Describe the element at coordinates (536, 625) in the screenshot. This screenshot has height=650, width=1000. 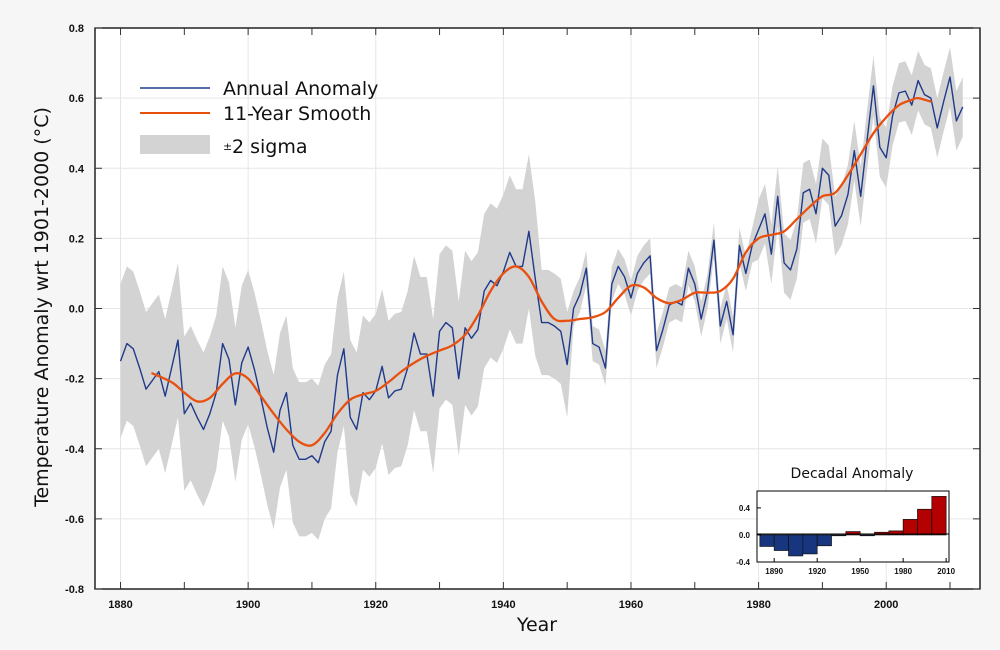
I see `x-axis-title: Year` at that location.